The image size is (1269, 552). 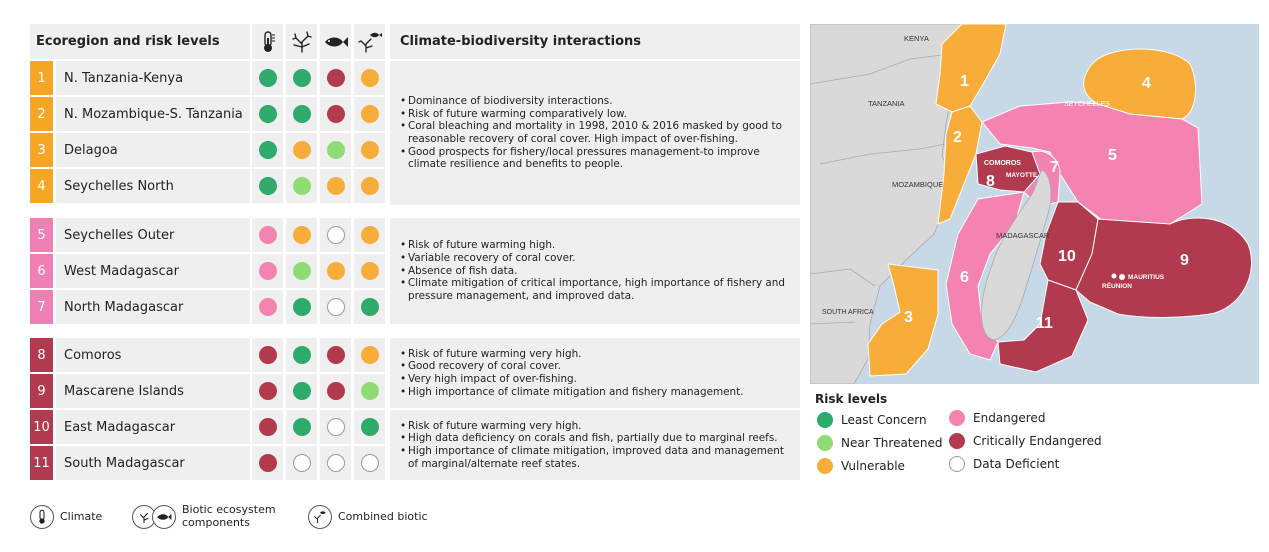 I want to click on combined-biotic-icon, so click(x=369, y=41).